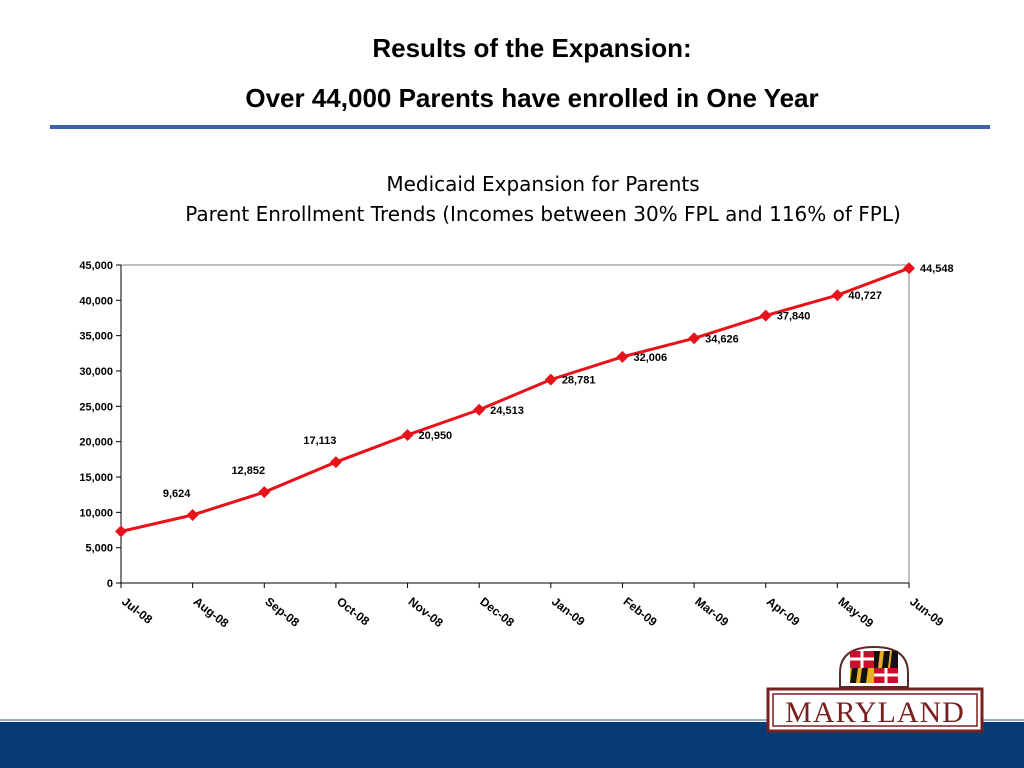 The width and height of the screenshot is (1024, 768). I want to click on chart-title: Medicaid Expansion for Parents, so click(543, 184).